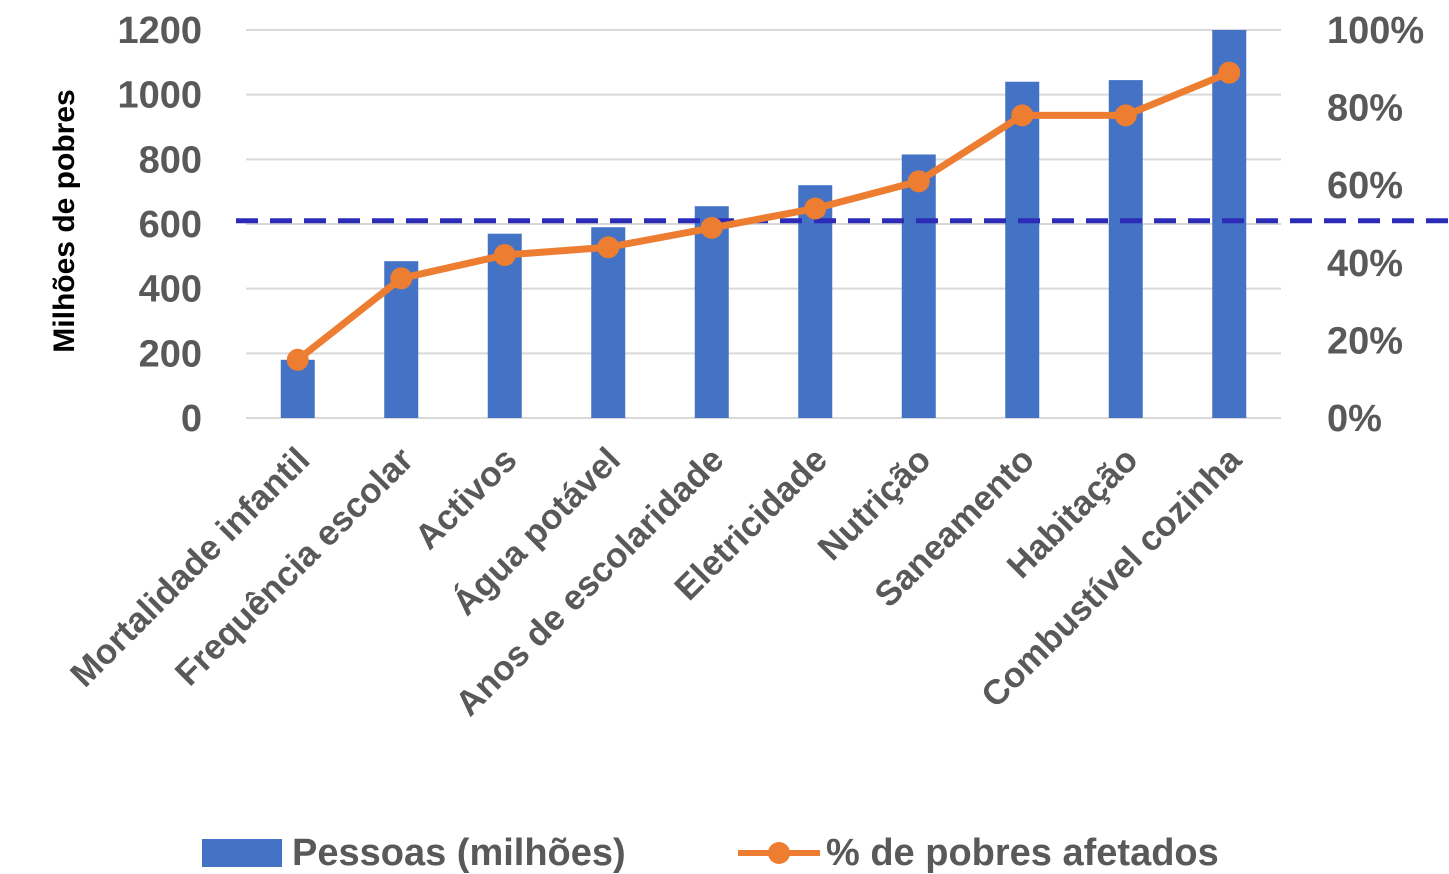  I want to click on y-tick-label: 800, so click(170, 160).